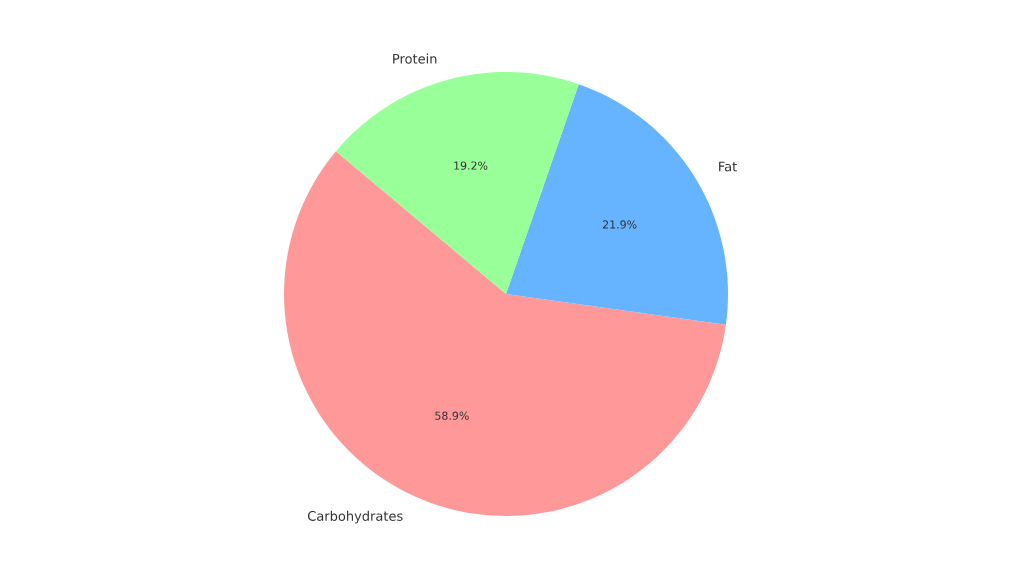 The width and height of the screenshot is (1024, 576). I want to click on slice-label: Carbohydrates, so click(355, 517).